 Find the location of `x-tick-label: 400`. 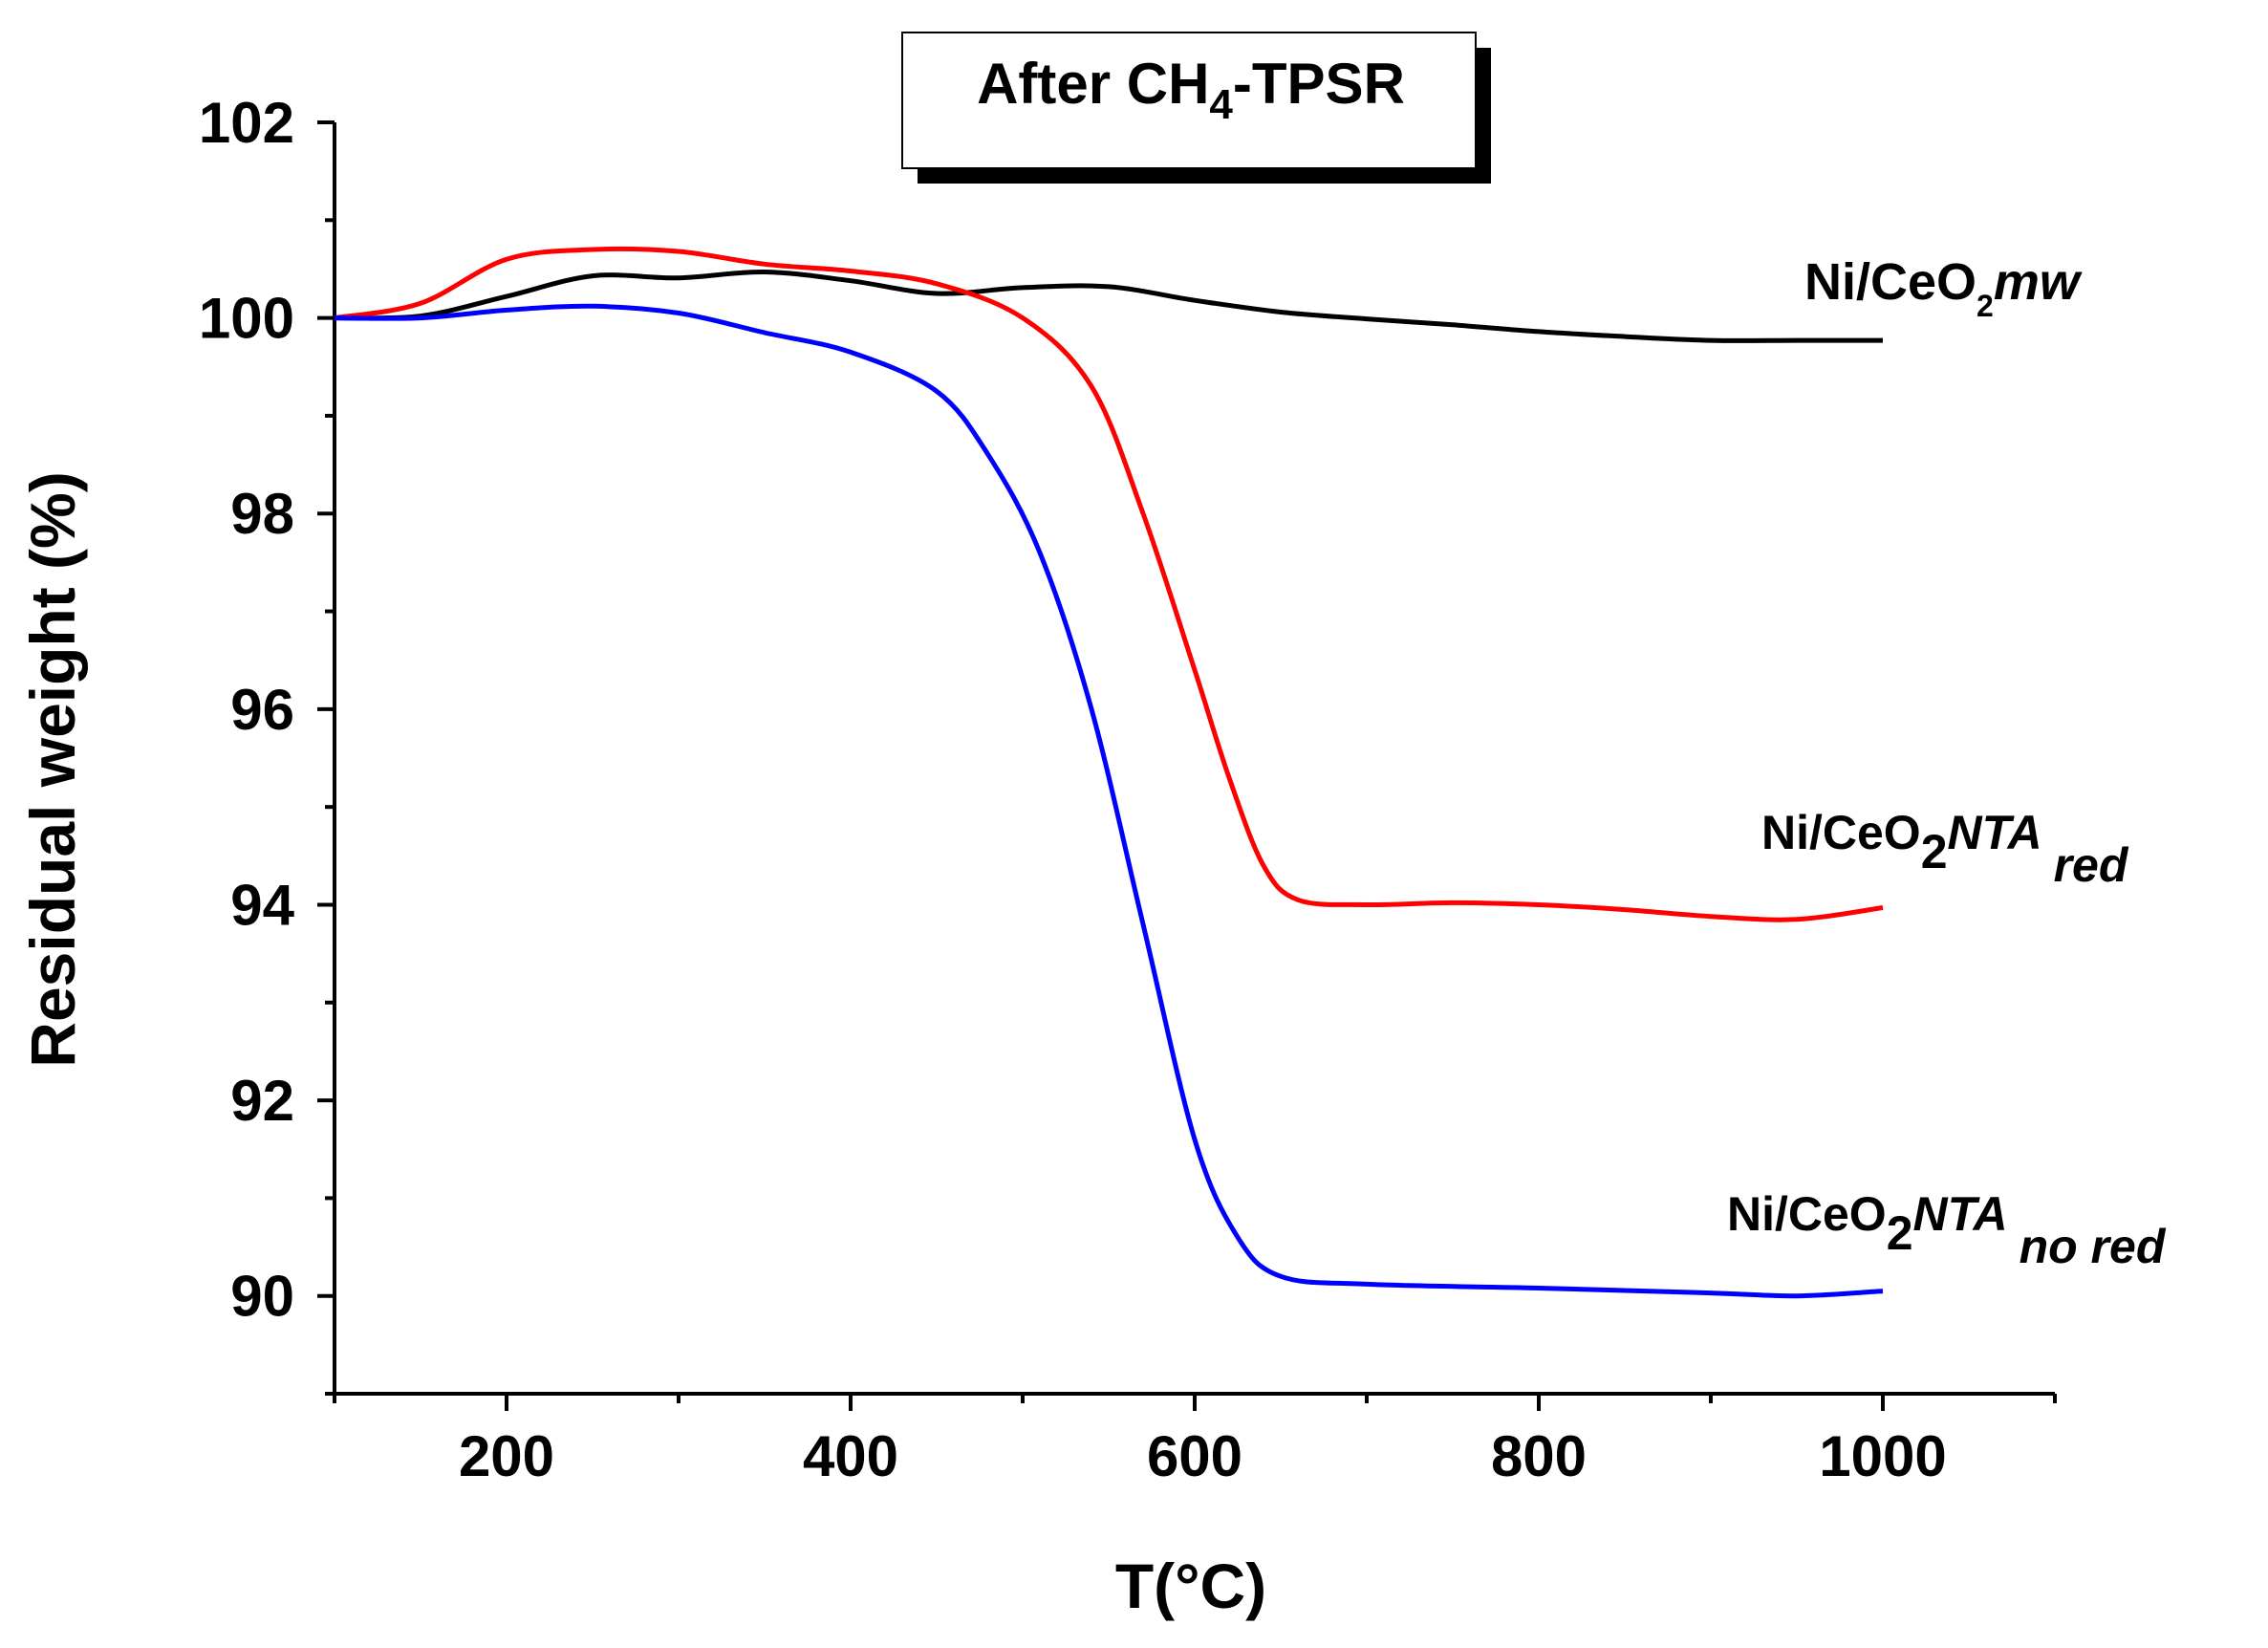

x-tick-label: 400 is located at coordinates (850, 1456).